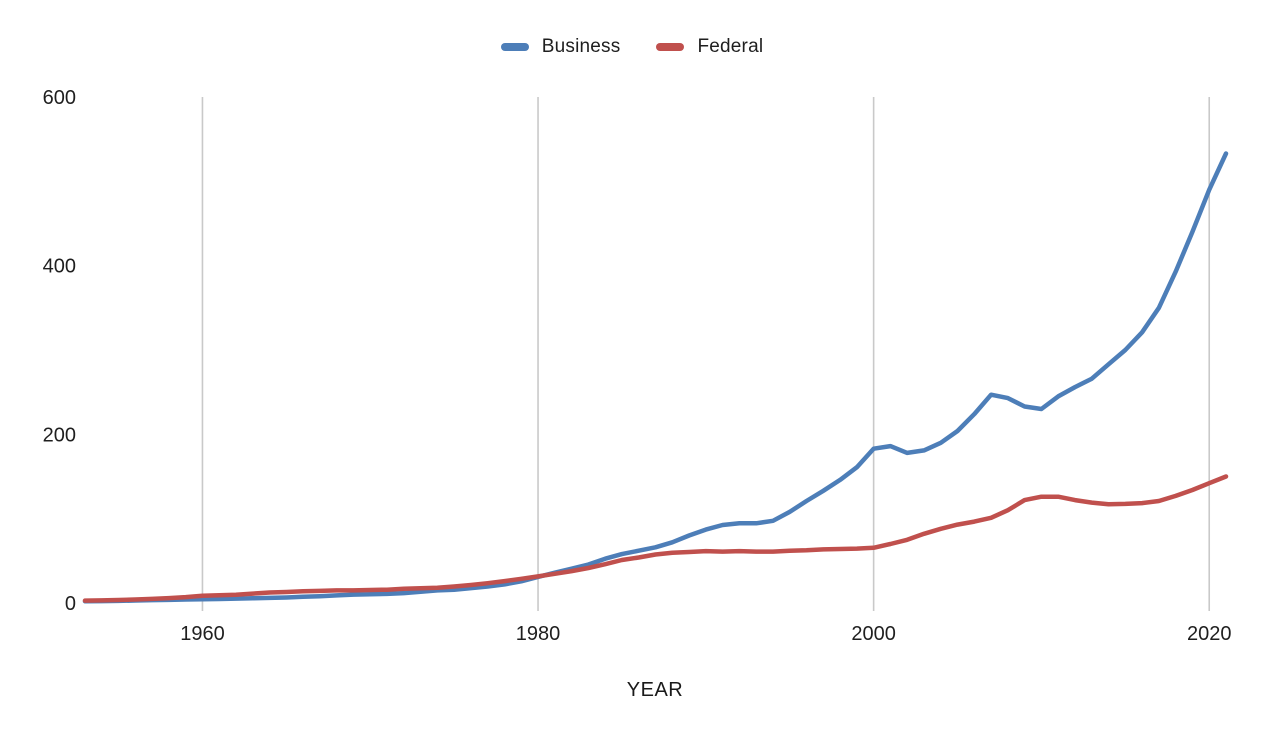 Image resolution: width=1264 pixels, height=742 pixels. What do you see at coordinates (202, 634) in the screenshot?
I see `x-tick-label-1960: 1960` at bounding box center [202, 634].